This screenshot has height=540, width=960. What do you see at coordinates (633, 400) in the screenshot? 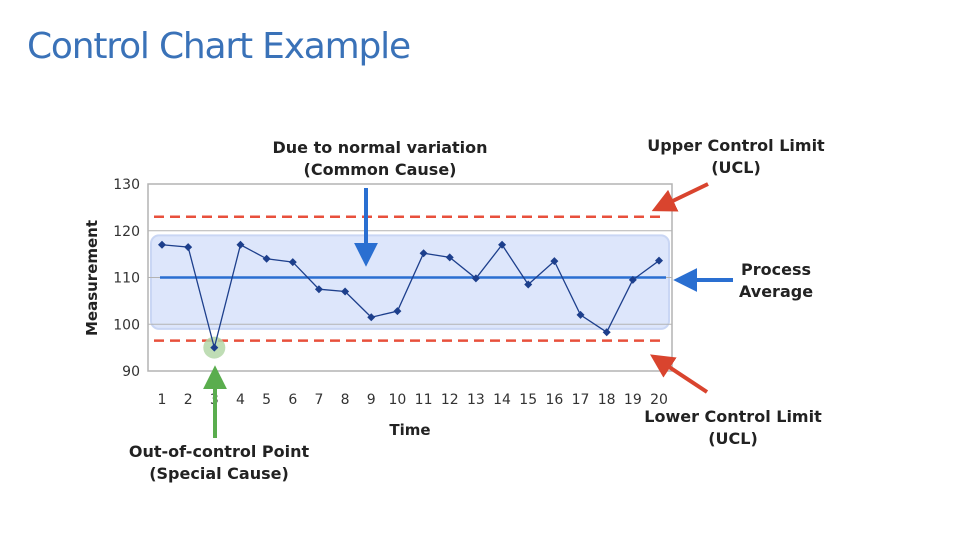
I see `x-tick-19: 19` at bounding box center [633, 400].